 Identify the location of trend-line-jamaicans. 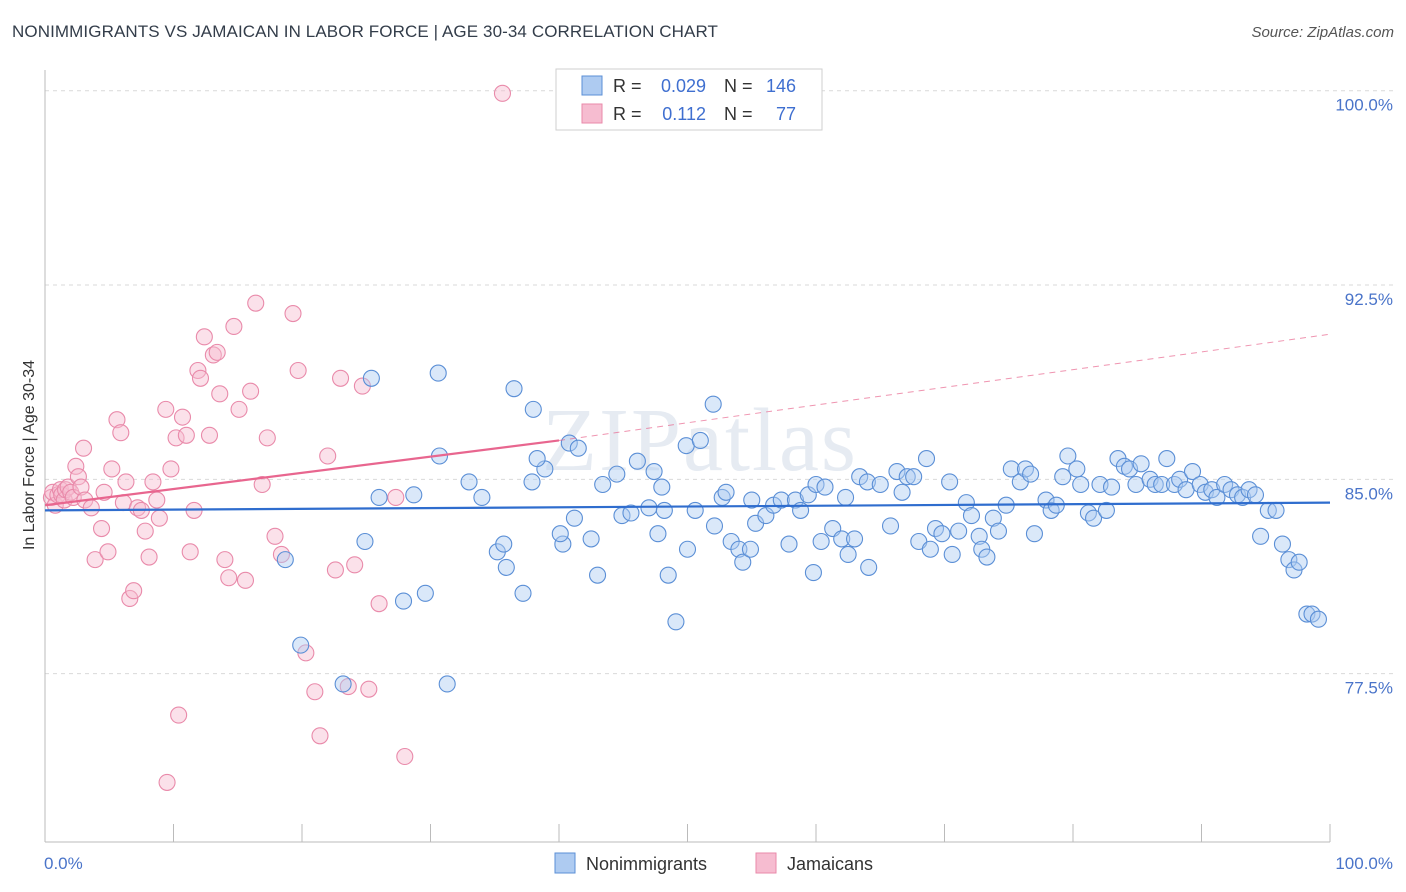
(302, 473).